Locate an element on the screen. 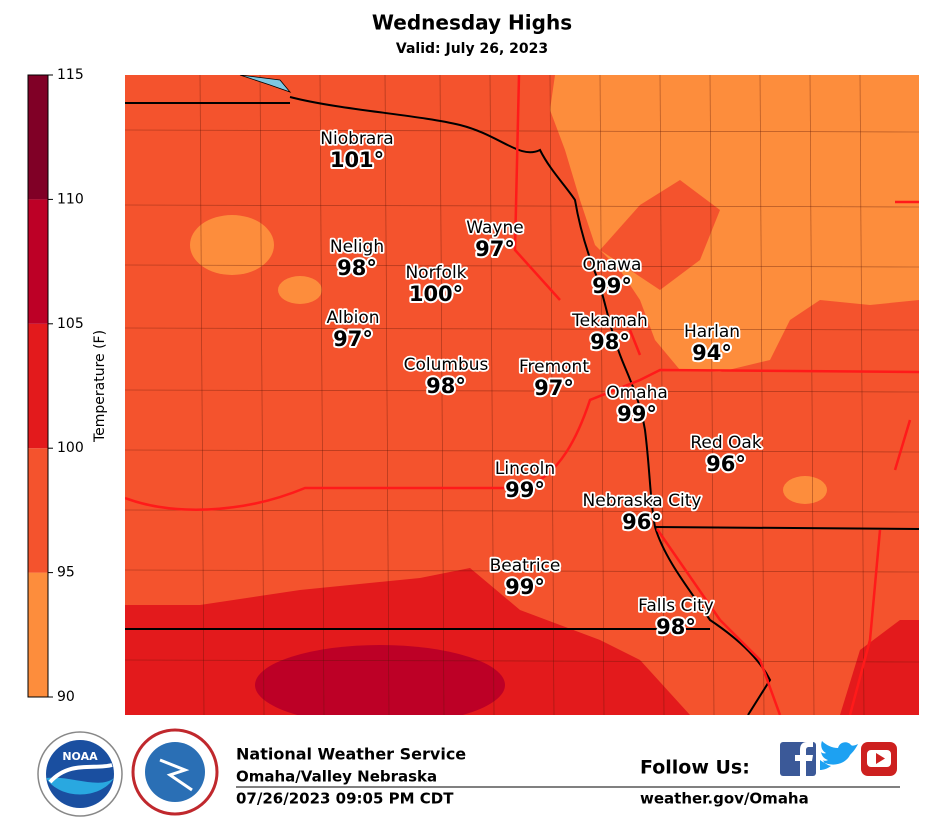 The width and height of the screenshot is (944, 840). noaa-logo: NOAA is located at coordinates (80, 774).